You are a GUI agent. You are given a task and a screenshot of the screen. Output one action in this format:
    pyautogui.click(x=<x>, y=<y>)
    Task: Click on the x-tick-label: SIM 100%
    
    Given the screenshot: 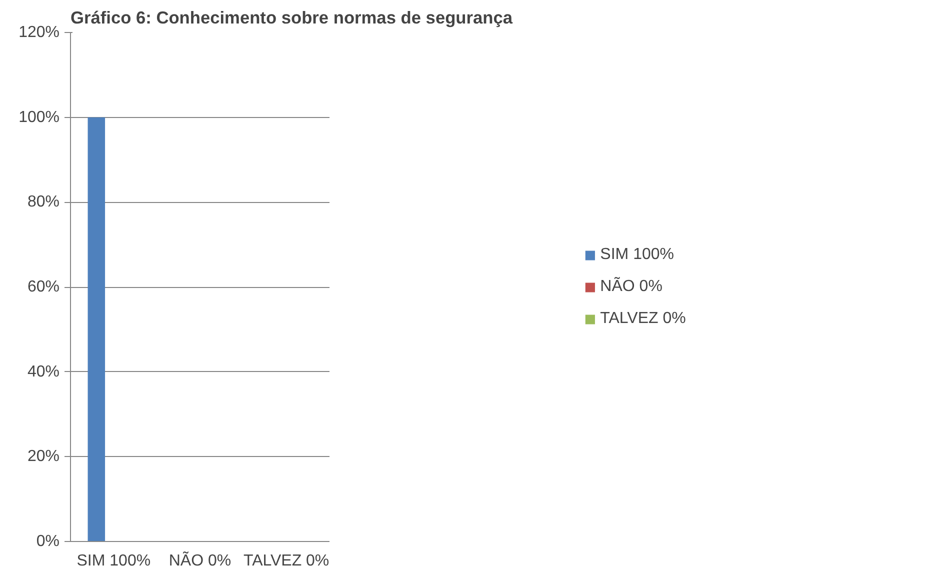 What is the action you would take?
    pyautogui.click(x=113, y=561)
    